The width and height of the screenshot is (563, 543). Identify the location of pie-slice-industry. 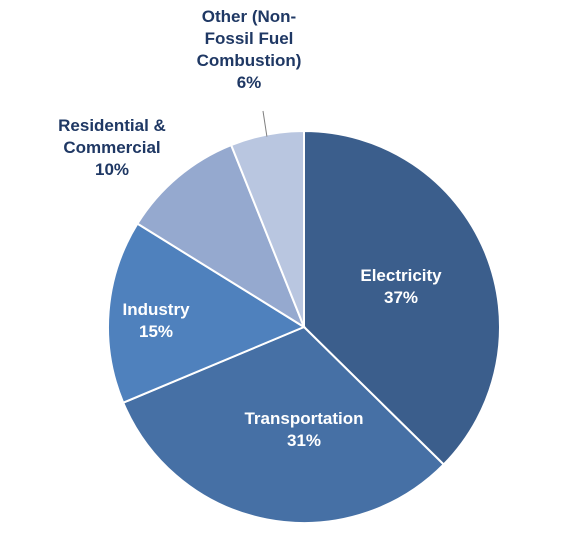
(207, 313).